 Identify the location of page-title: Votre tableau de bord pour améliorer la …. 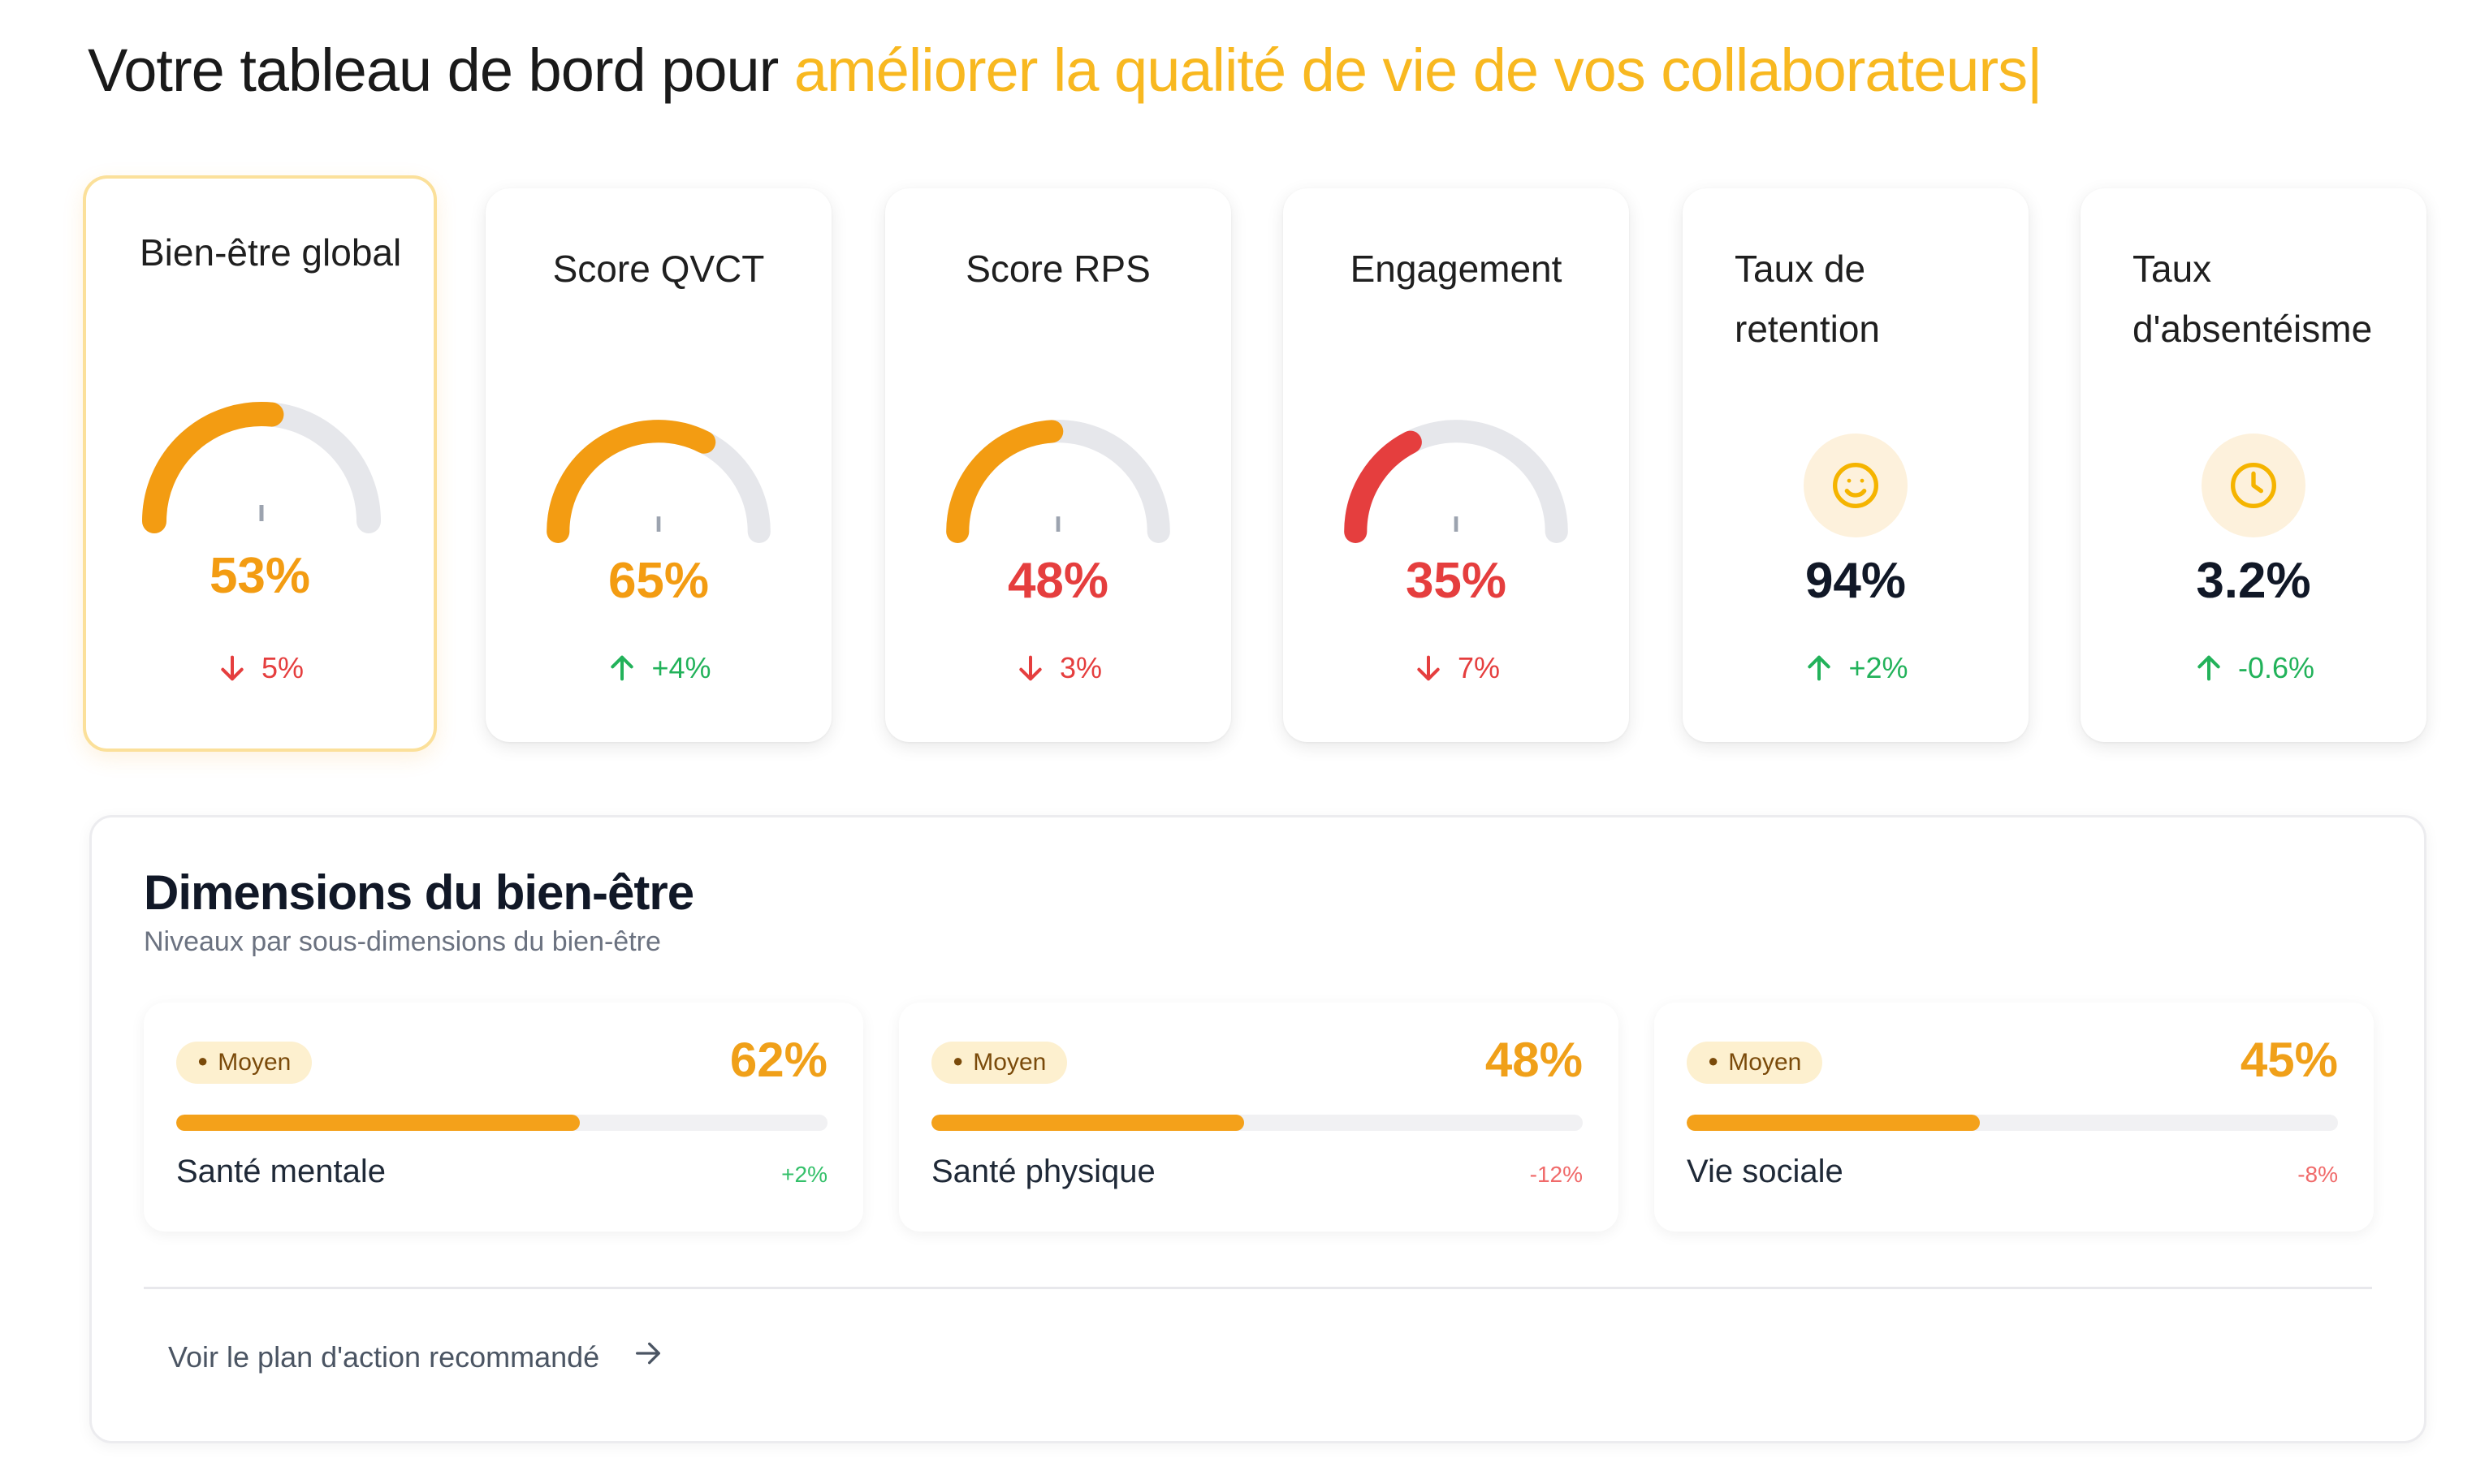
(1065, 70).